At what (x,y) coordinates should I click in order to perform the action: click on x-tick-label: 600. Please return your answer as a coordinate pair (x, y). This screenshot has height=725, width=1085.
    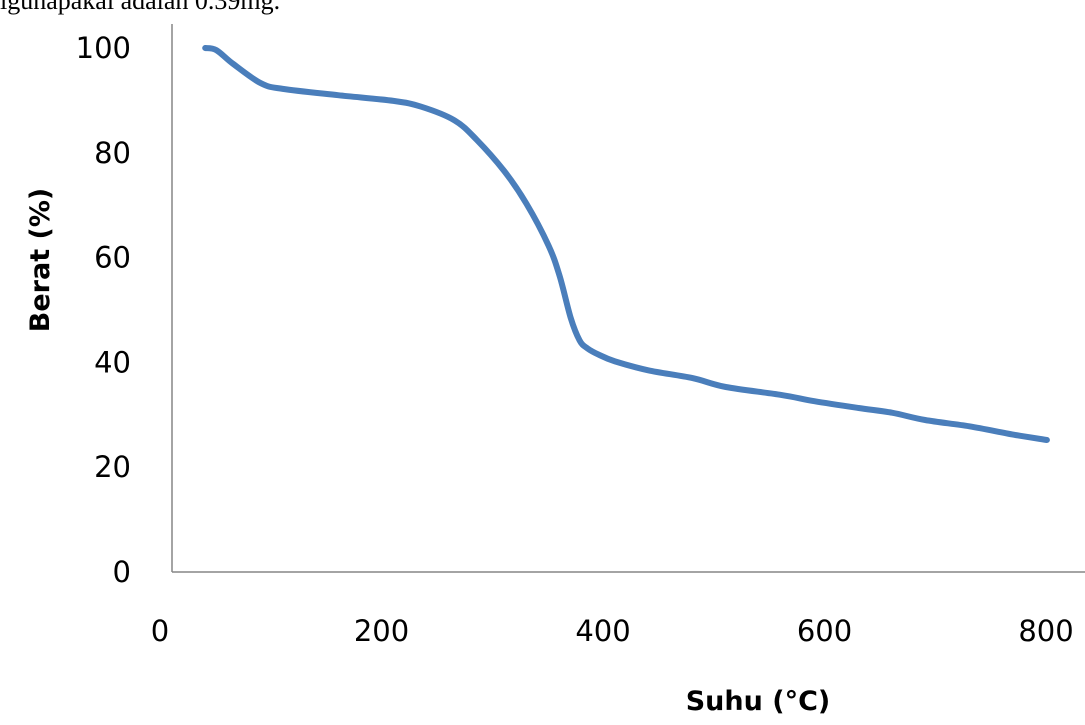
    Looking at the image, I should click on (824, 631).